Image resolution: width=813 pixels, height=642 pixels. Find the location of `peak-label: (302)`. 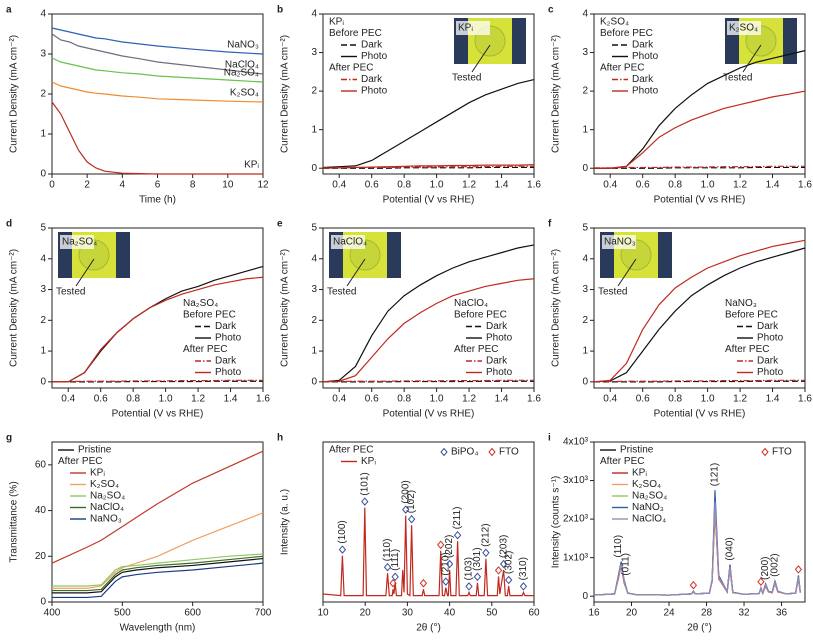

peak-label: (302) is located at coordinates (508, 562).